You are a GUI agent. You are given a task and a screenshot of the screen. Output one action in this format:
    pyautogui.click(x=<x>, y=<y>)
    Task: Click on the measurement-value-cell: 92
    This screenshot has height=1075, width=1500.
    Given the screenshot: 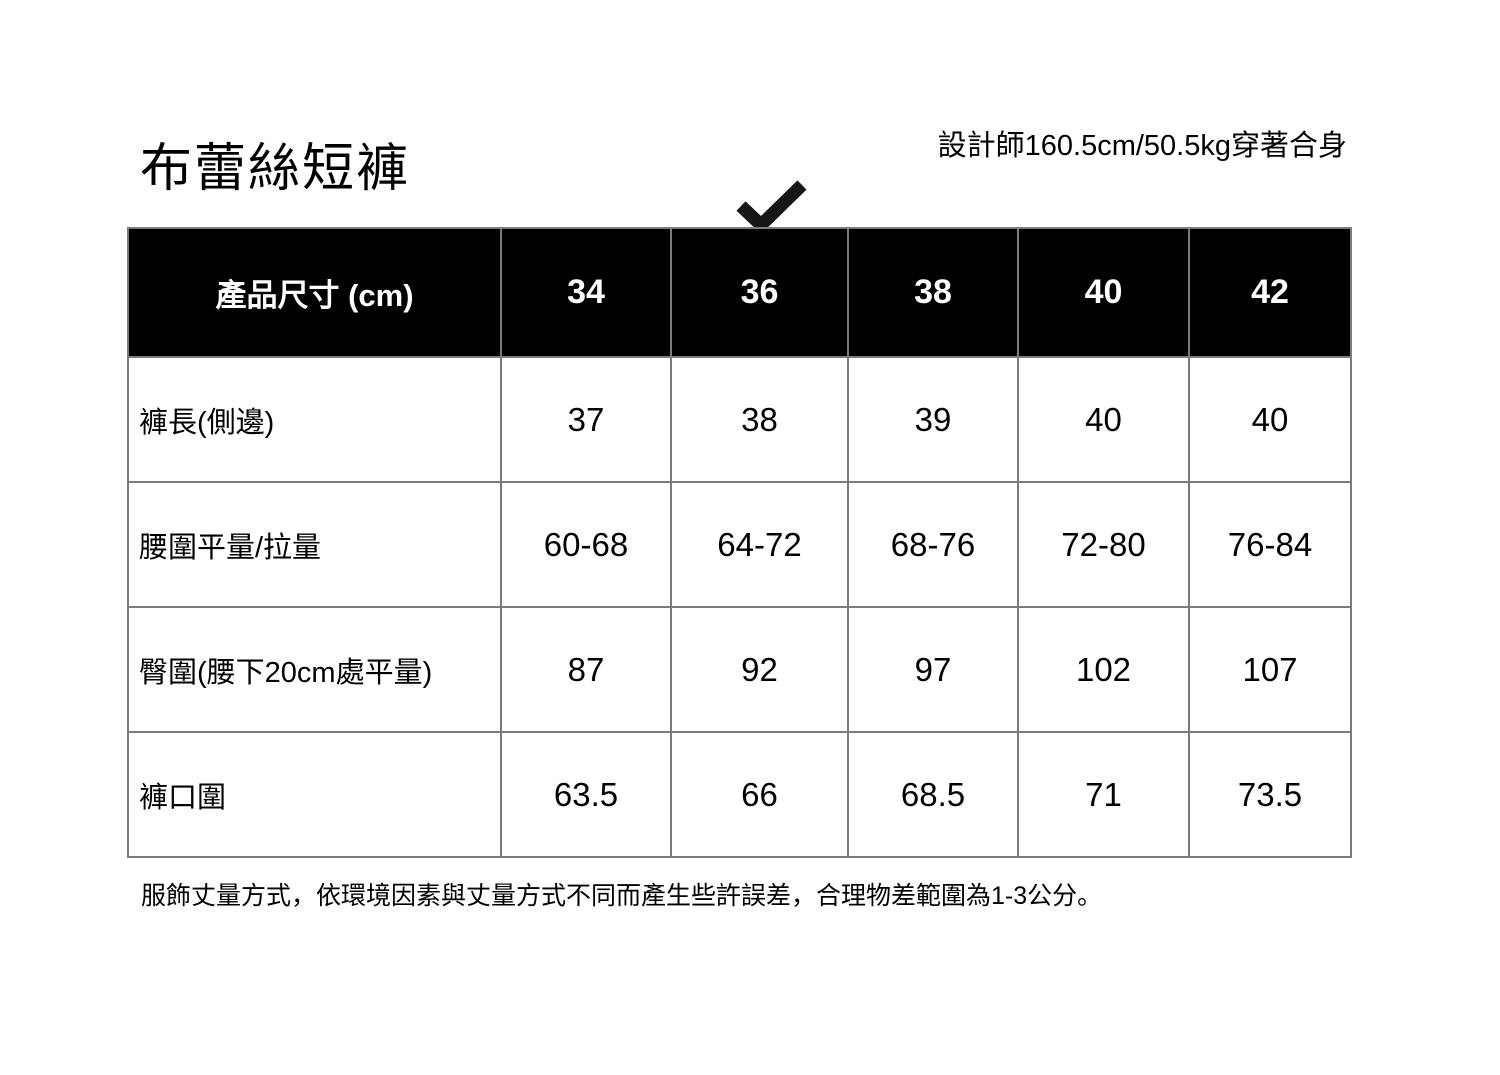 What is the action you would take?
    pyautogui.click(x=759, y=669)
    